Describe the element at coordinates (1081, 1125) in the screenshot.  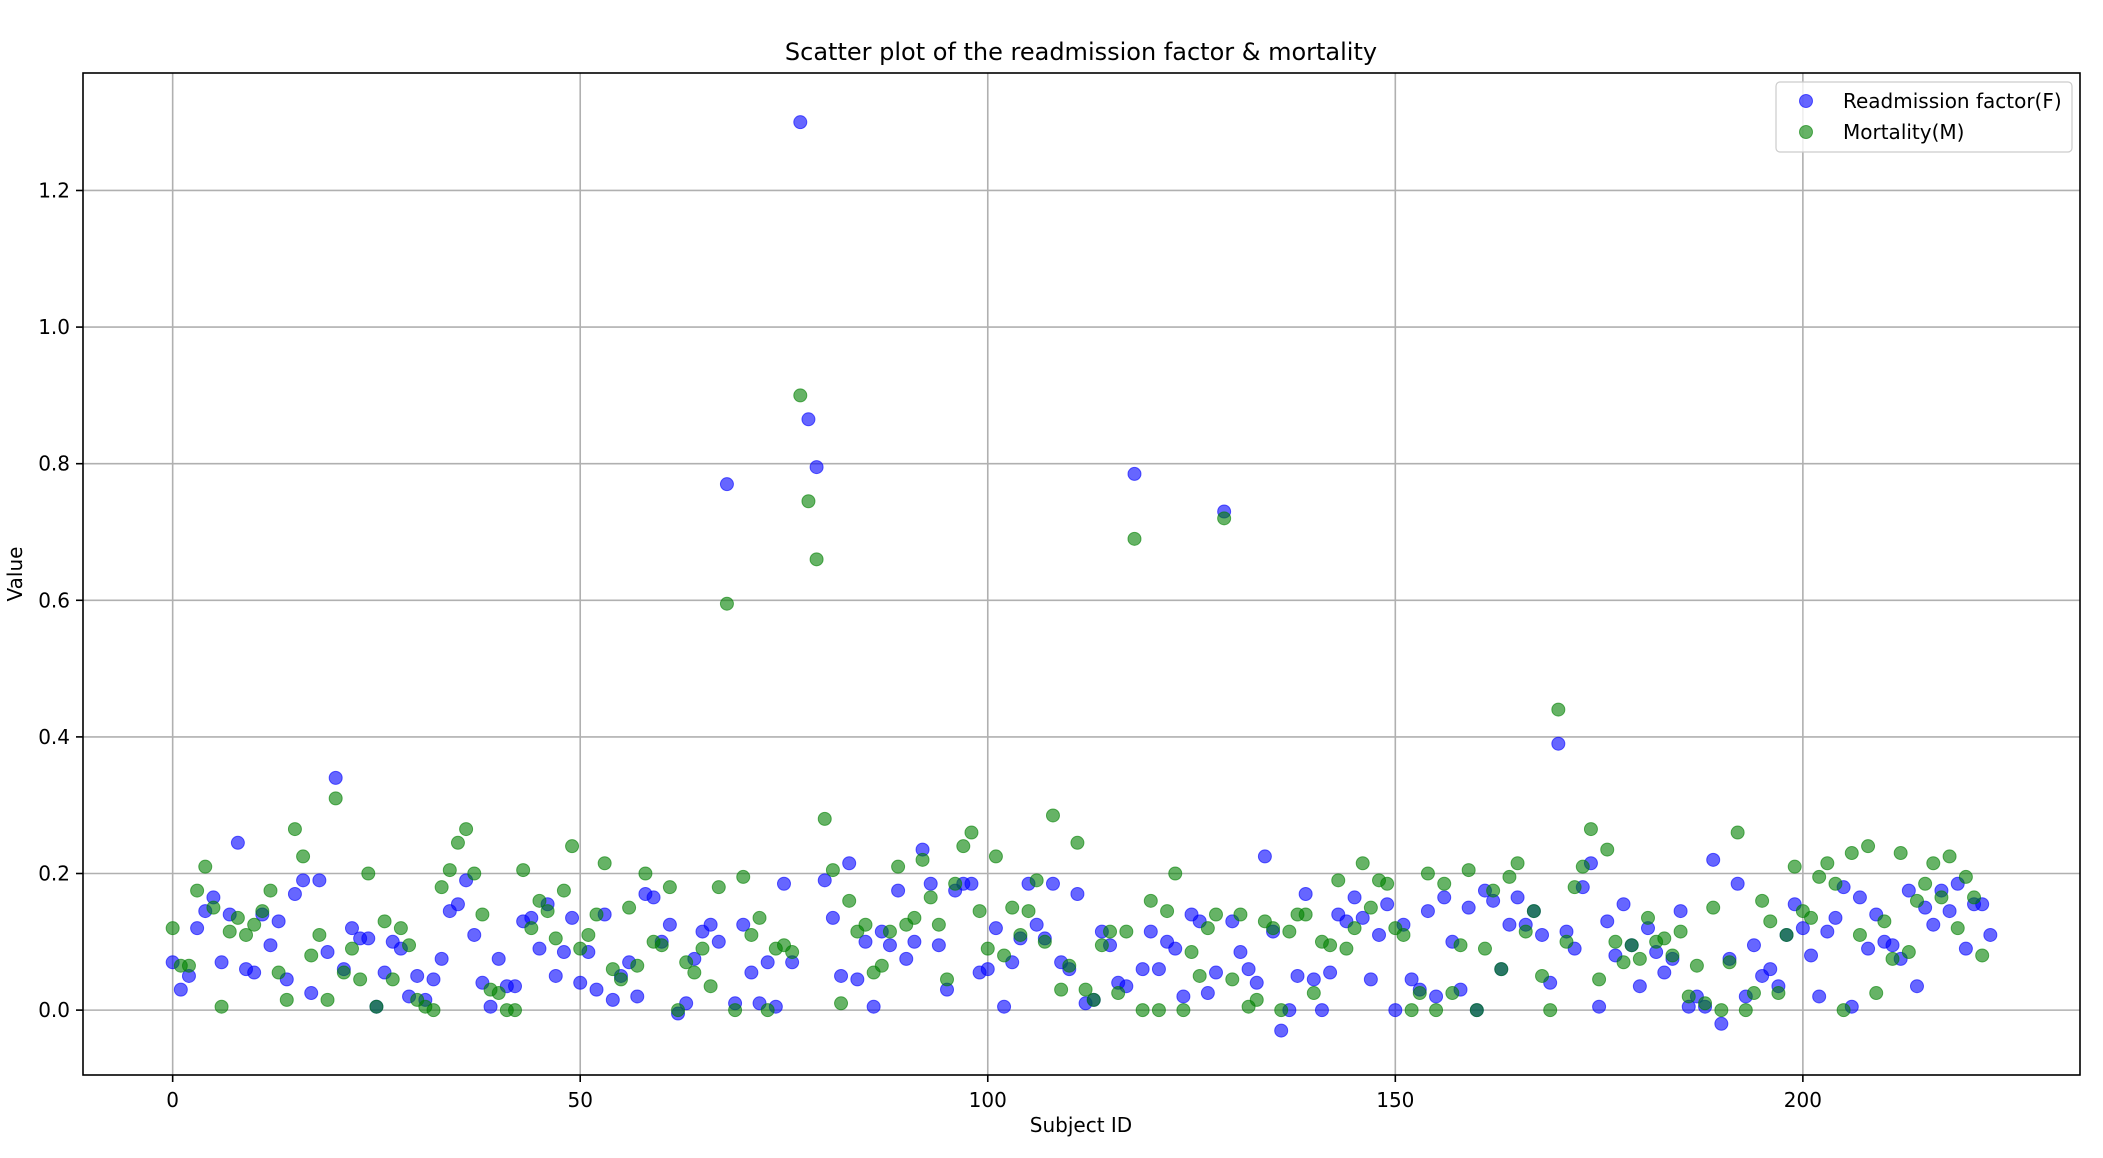
I see `x-axis-label: Subject ID` at that location.